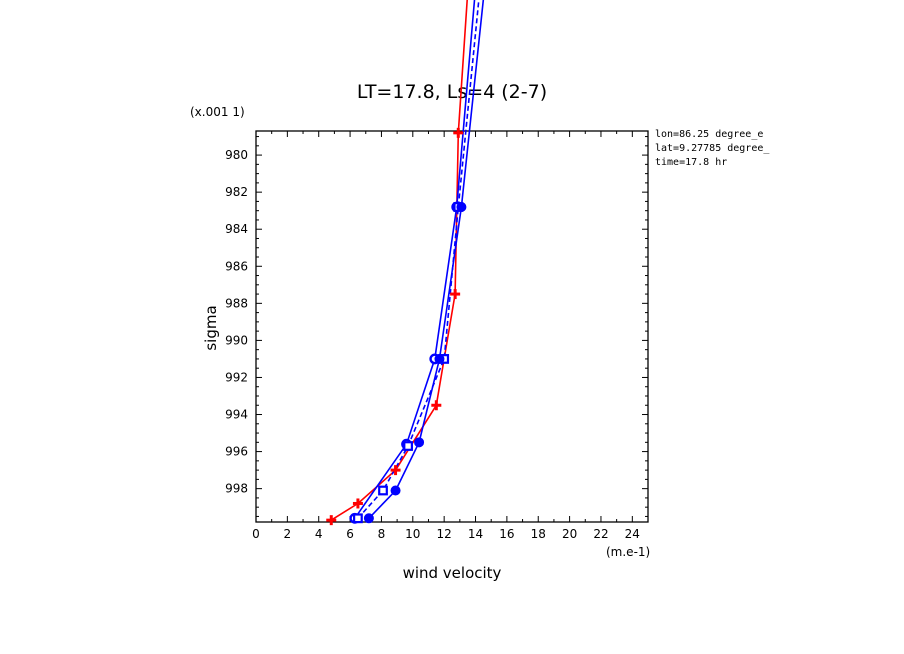 This screenshot has width=904, height=654. I want to click on info-time: time=17.8 hr, so click(691, 162).